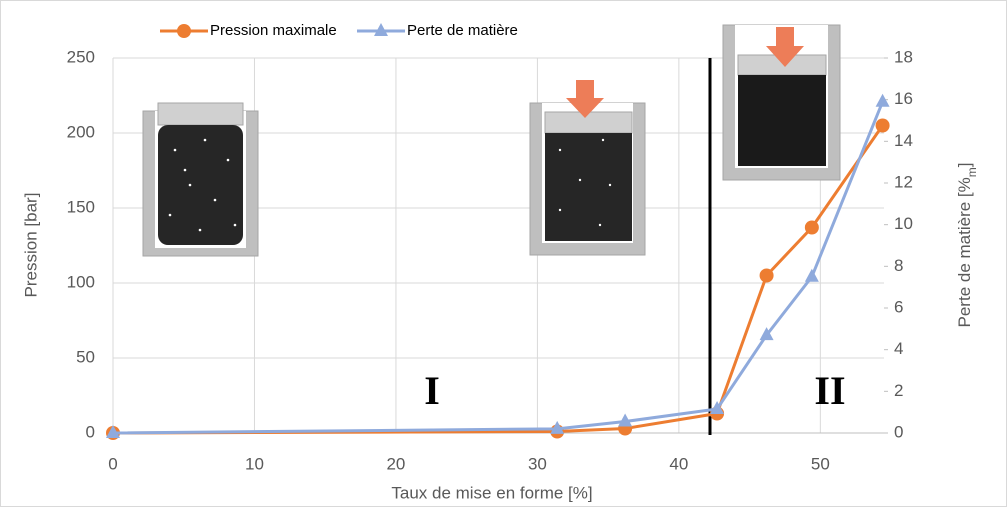  Describe the element at coordinates (898, 306) in the screenshot. I see `y2-tick-label: 6` at that location.